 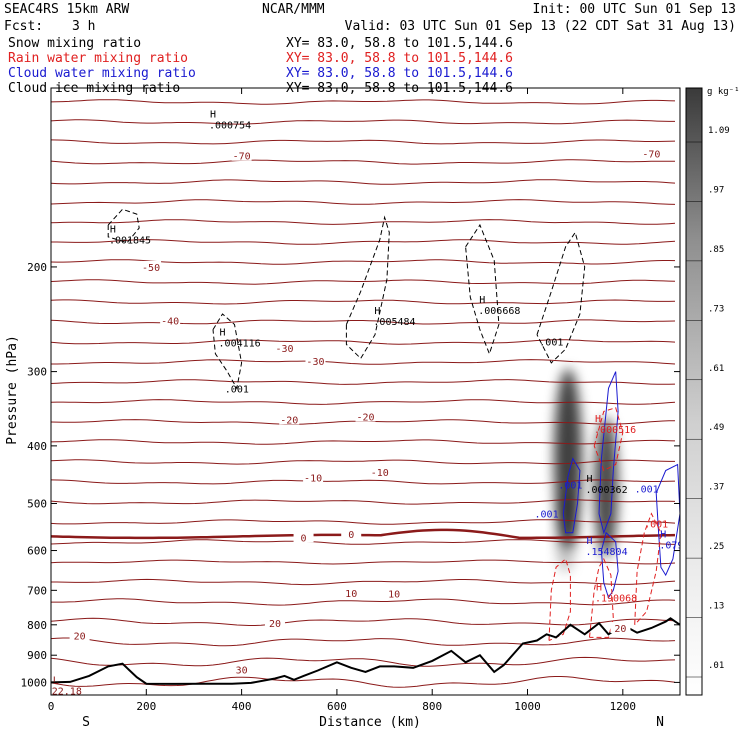 What do you see at coordinates (694, 391) in the screenshot?
I see `colorbar` at bounding box center [694, 391].